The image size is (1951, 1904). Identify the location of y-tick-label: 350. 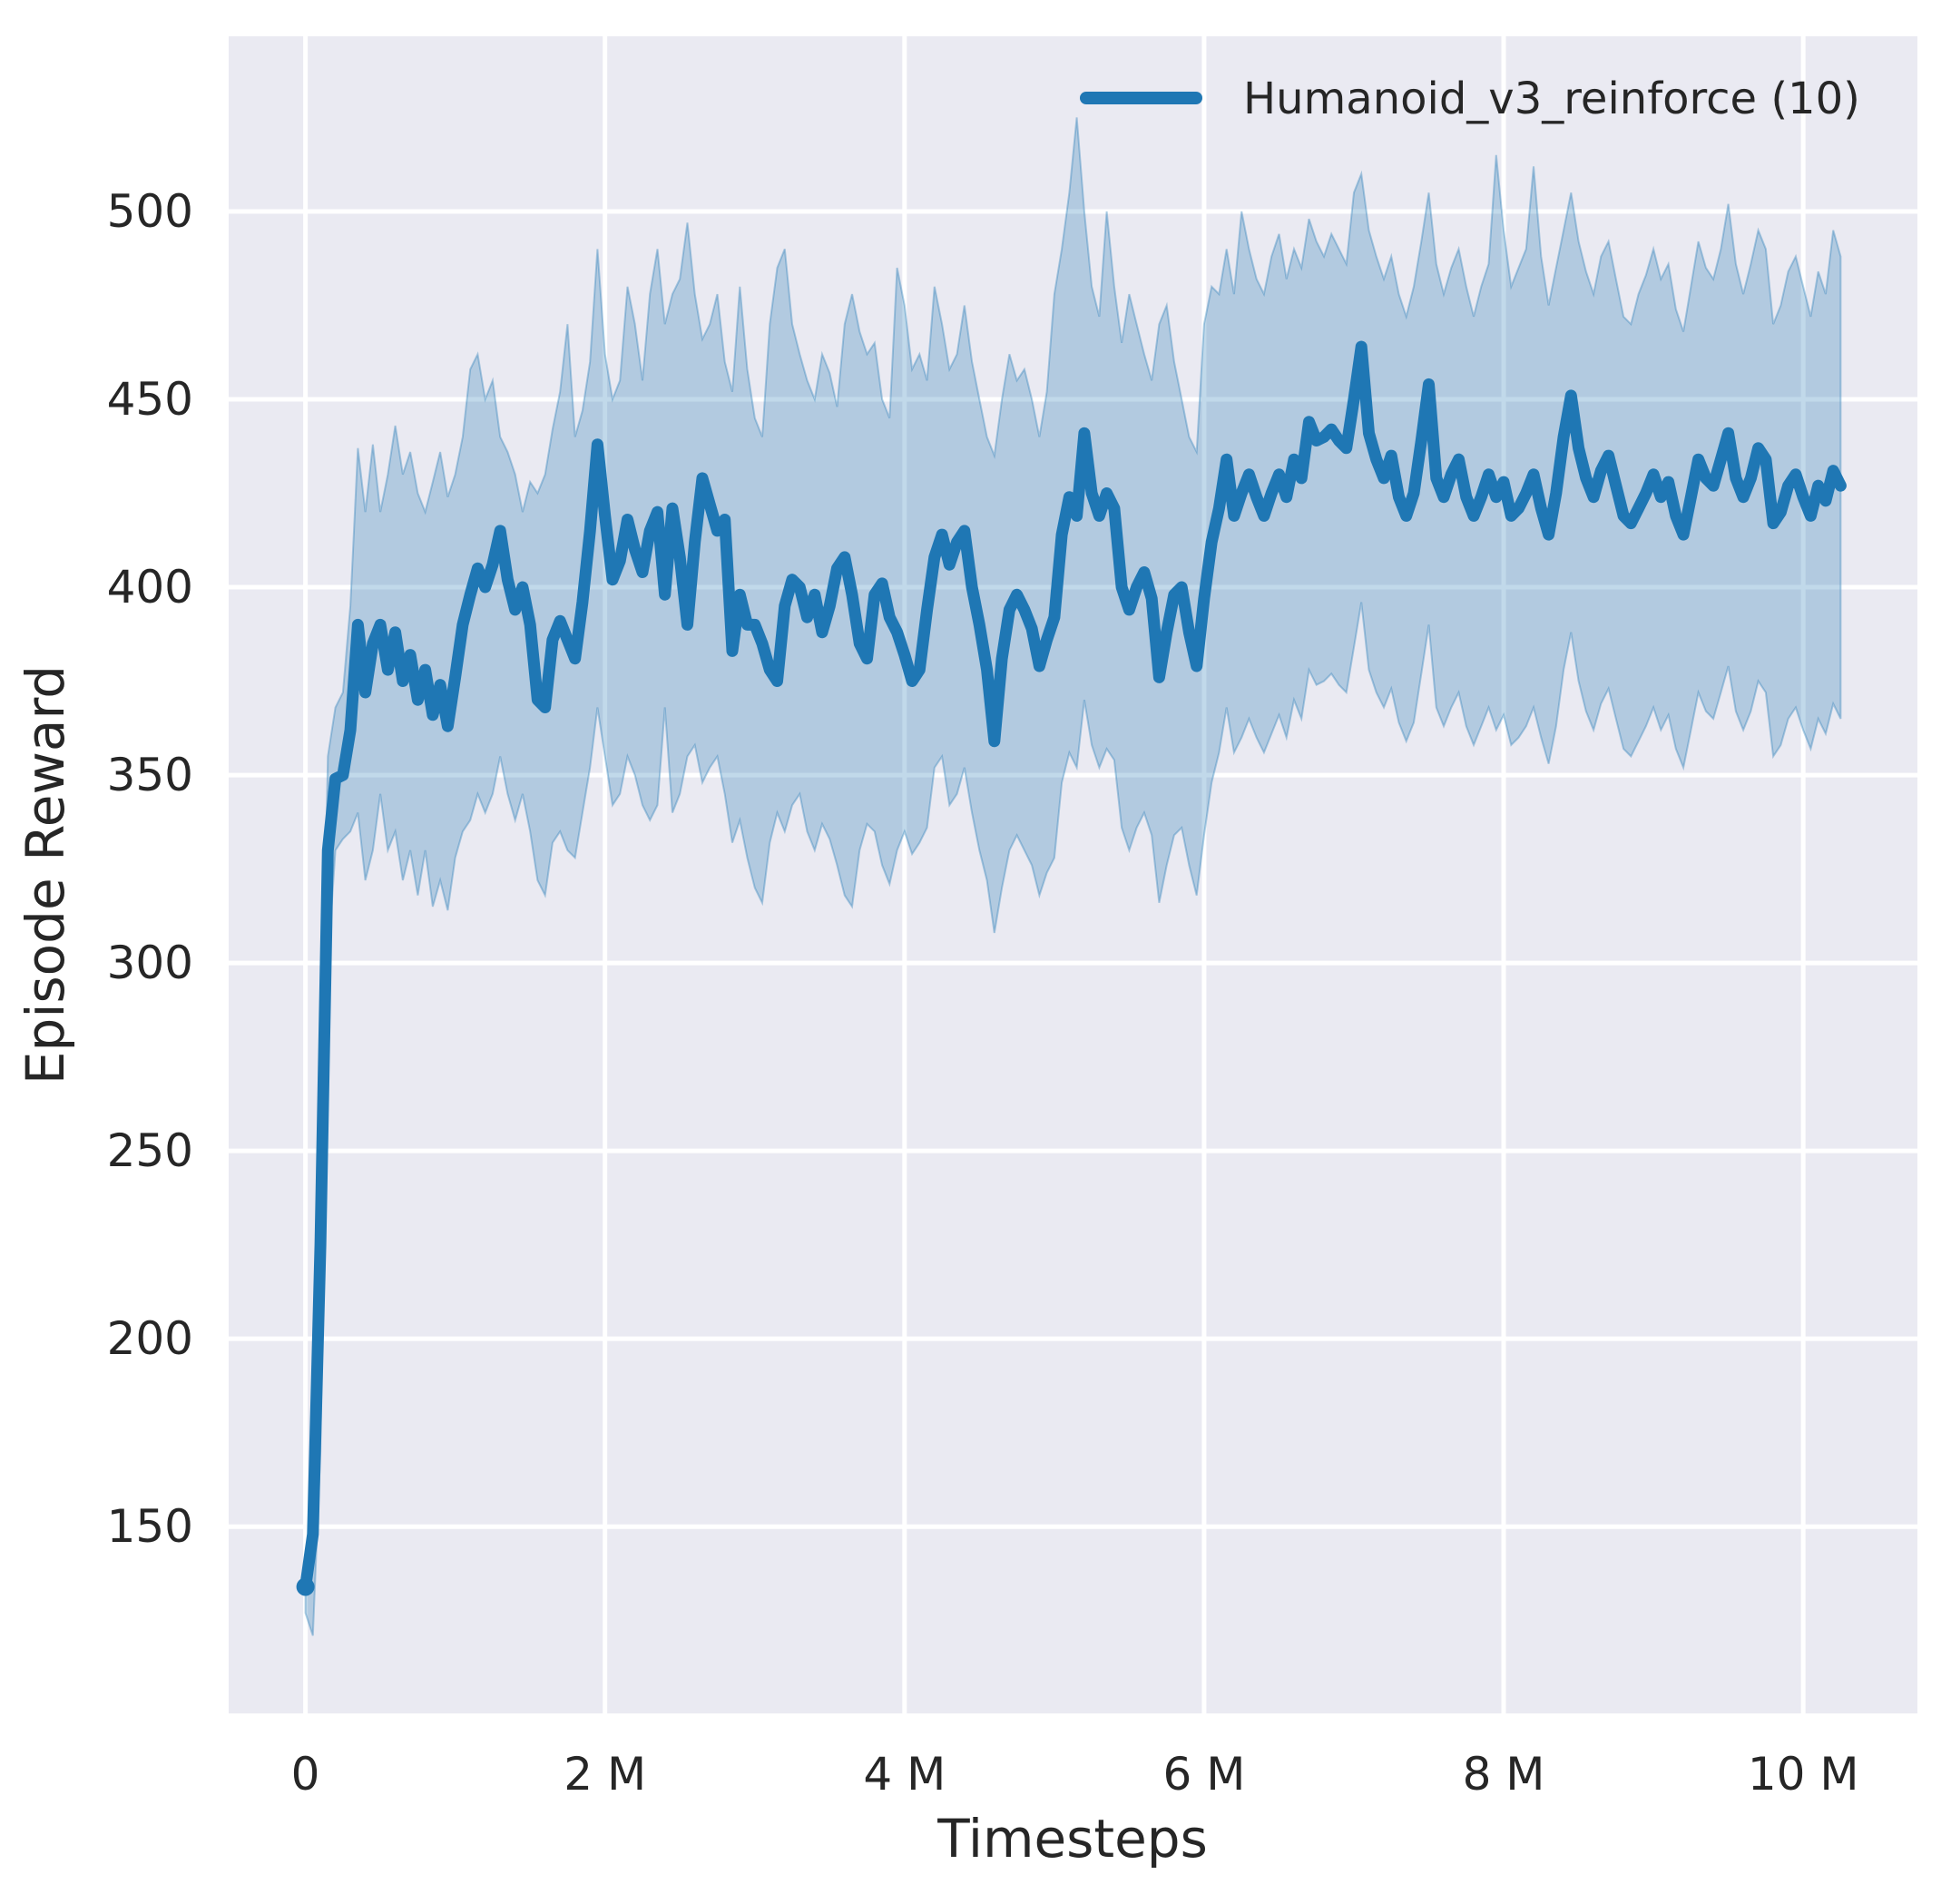
(150, 775).